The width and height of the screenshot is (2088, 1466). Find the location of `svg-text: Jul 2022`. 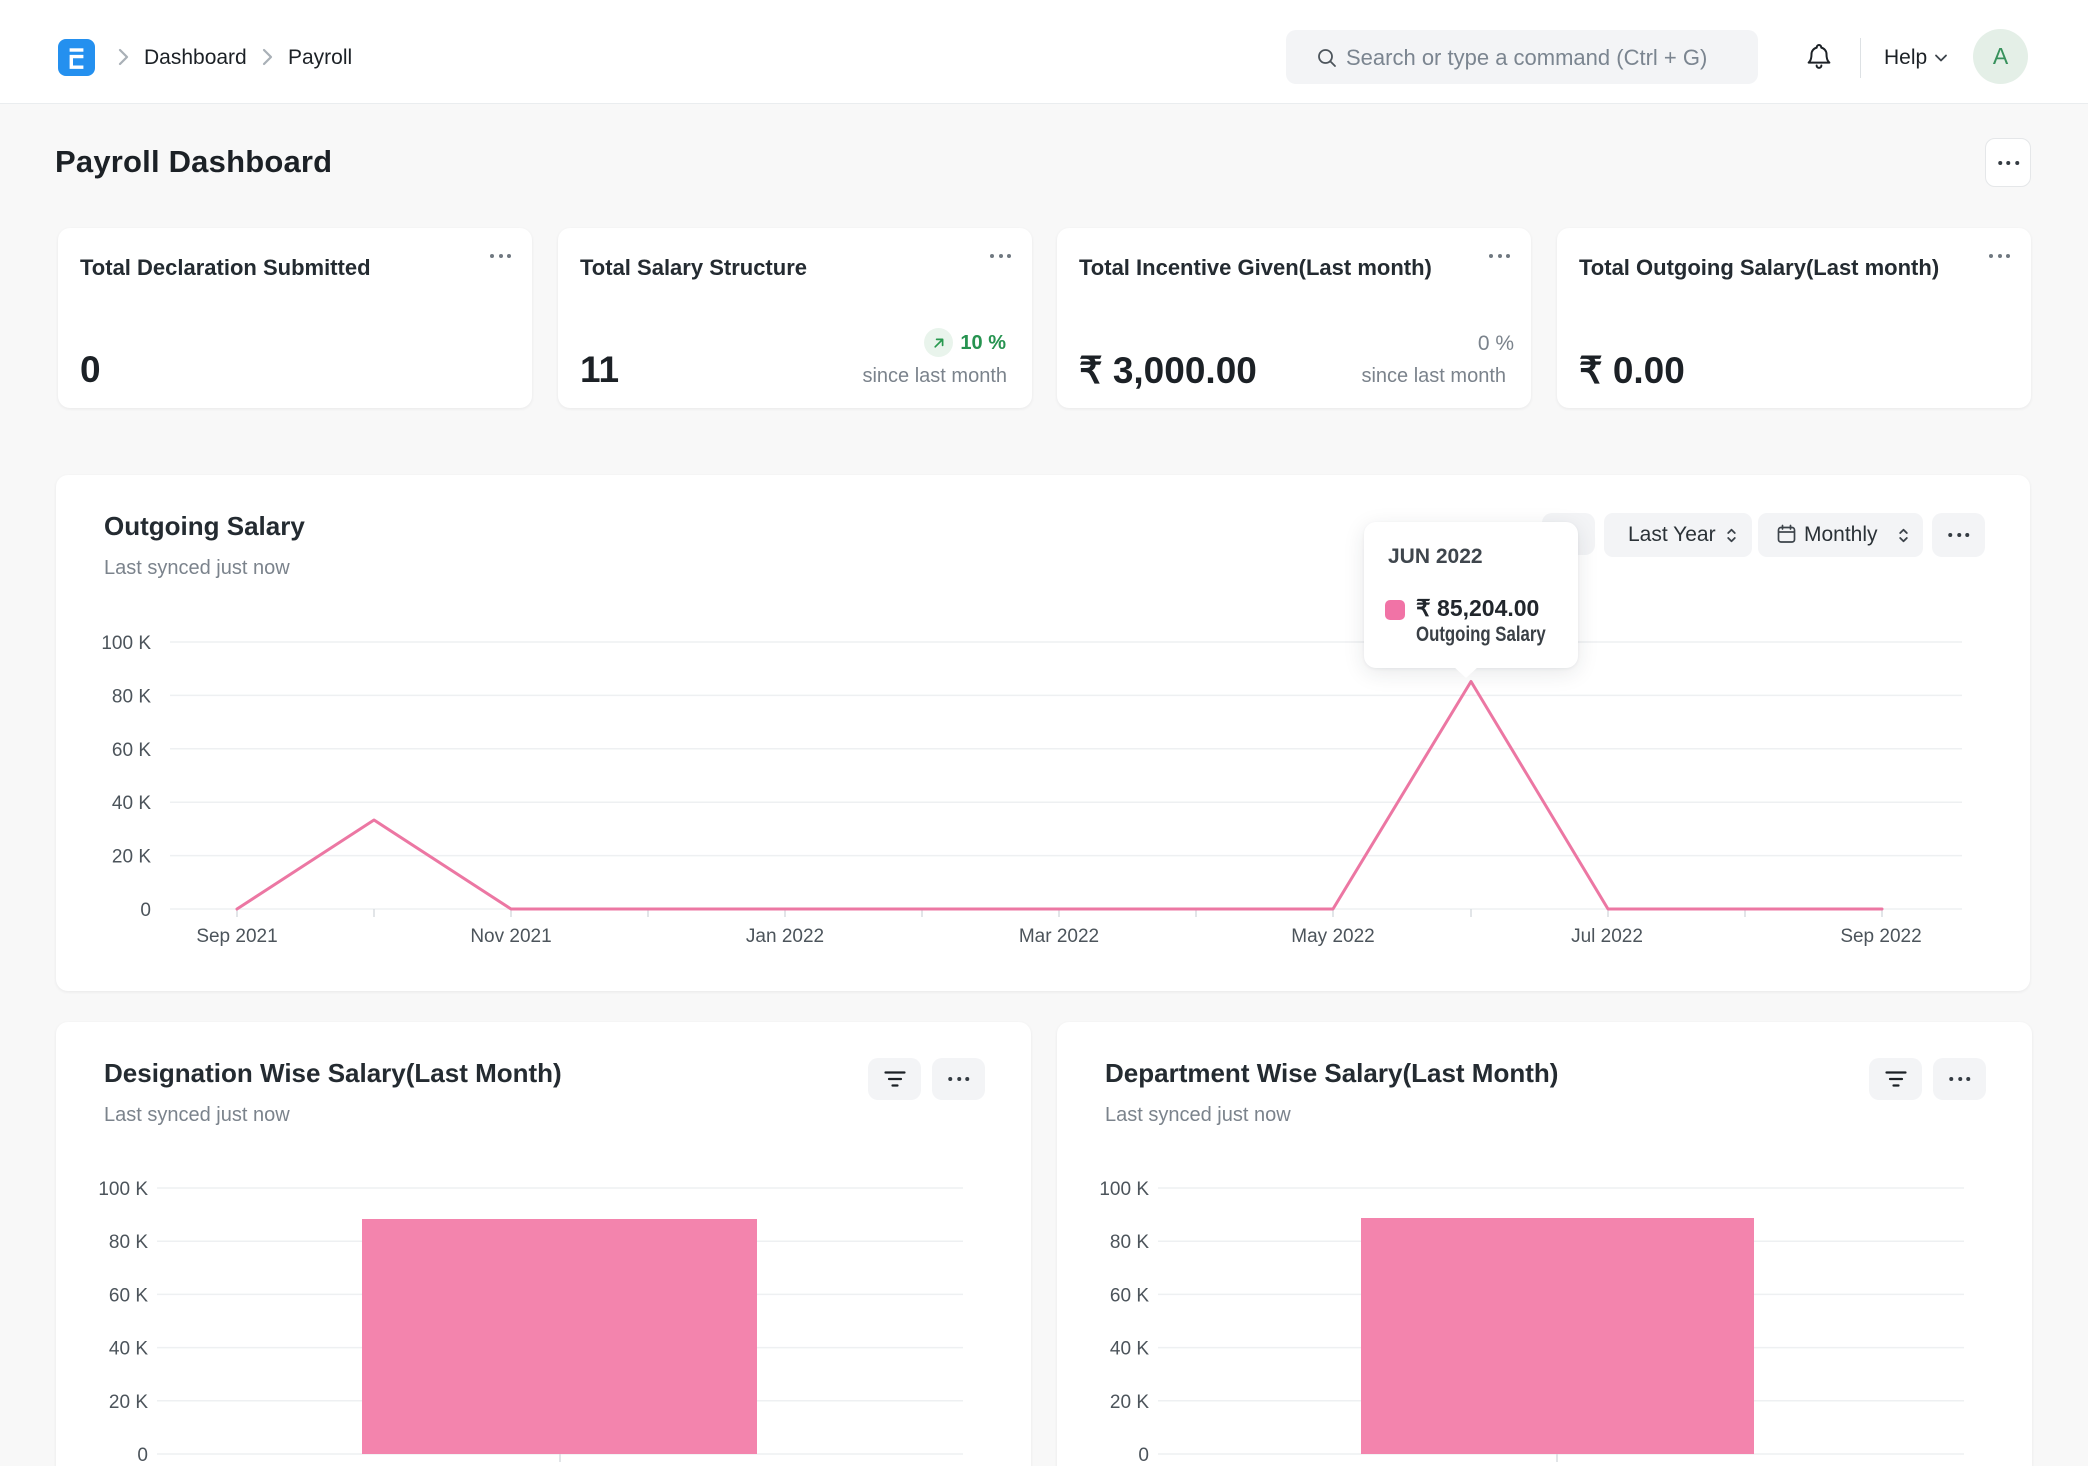

svg-text: Jul 2022 is located at coordinates (1607, 936).